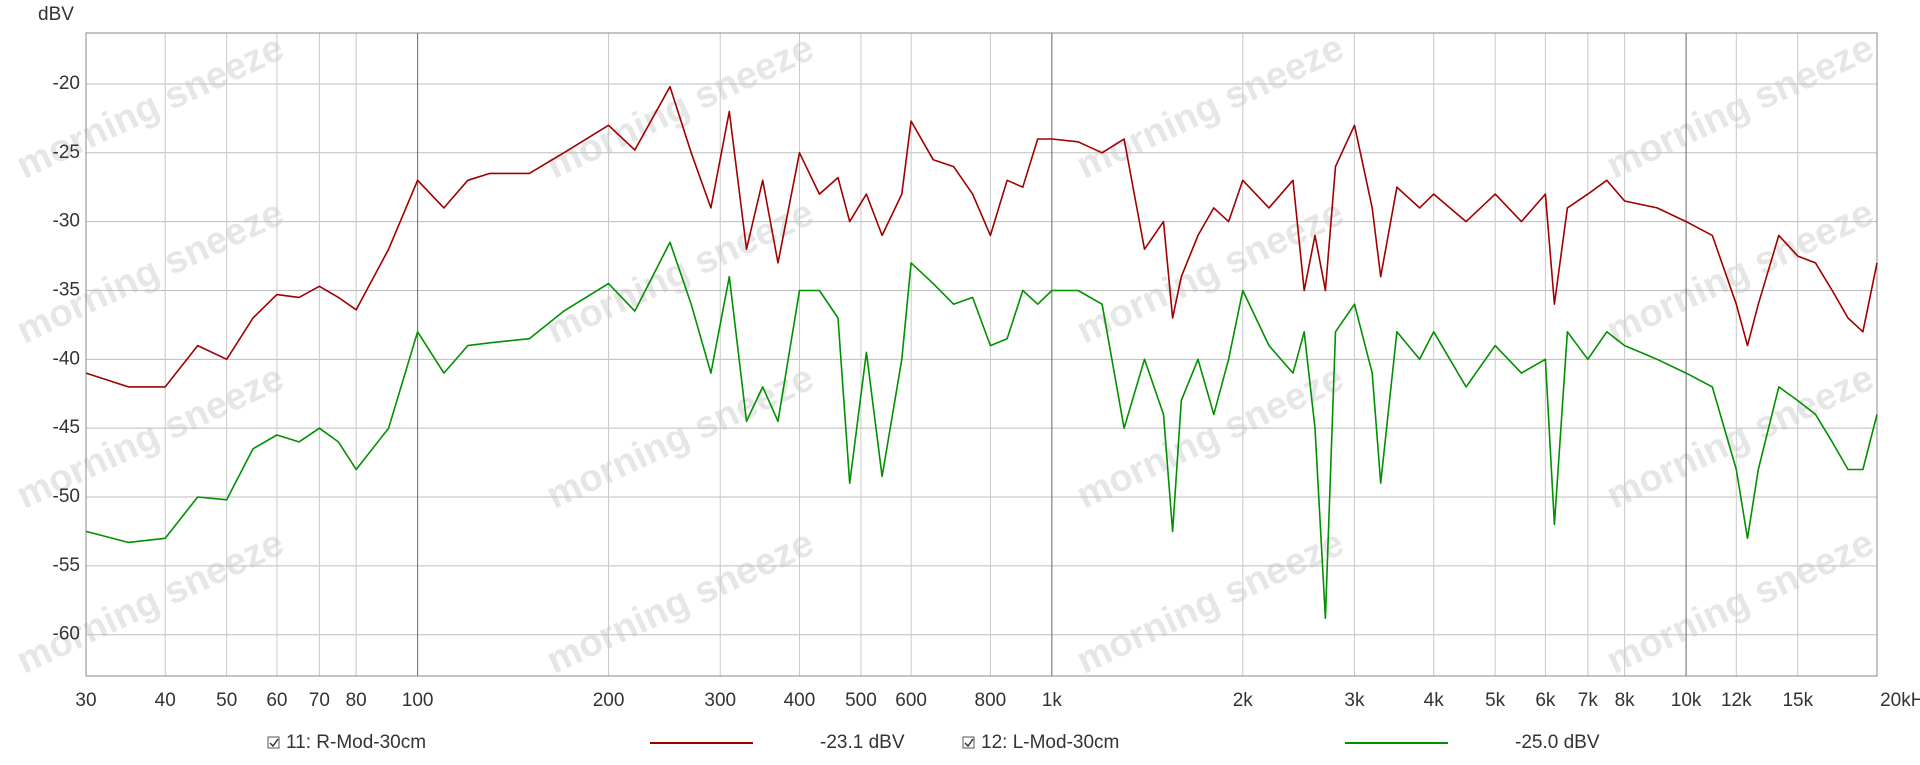 This screenshot has width=1920, height=765. Describe the element at coordinates (861, 700) in the screenshot. I see `x-tick-label: 500` at that location.